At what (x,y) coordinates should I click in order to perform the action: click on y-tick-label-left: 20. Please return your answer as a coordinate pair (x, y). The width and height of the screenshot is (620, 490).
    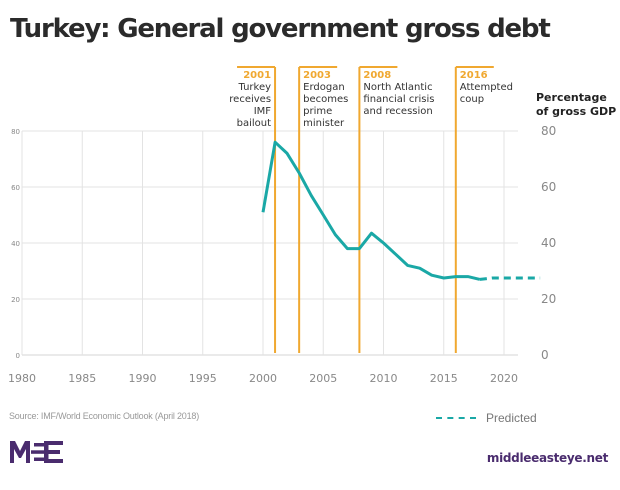
    Looking at the image, I should click on (15, 300).